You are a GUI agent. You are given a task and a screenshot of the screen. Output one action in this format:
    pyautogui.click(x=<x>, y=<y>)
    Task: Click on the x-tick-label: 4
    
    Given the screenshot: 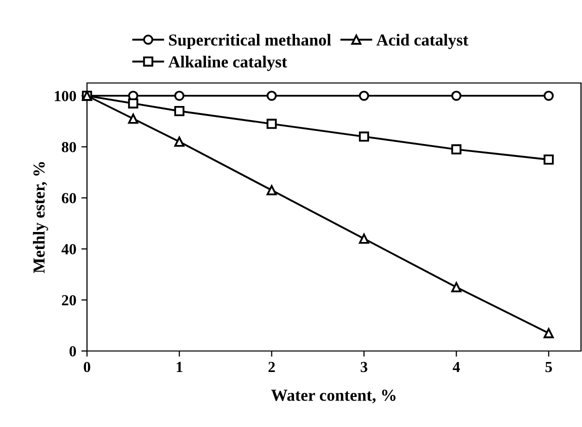 What is the action you would take?
    pyautogui.click(x=456, y=367)
    